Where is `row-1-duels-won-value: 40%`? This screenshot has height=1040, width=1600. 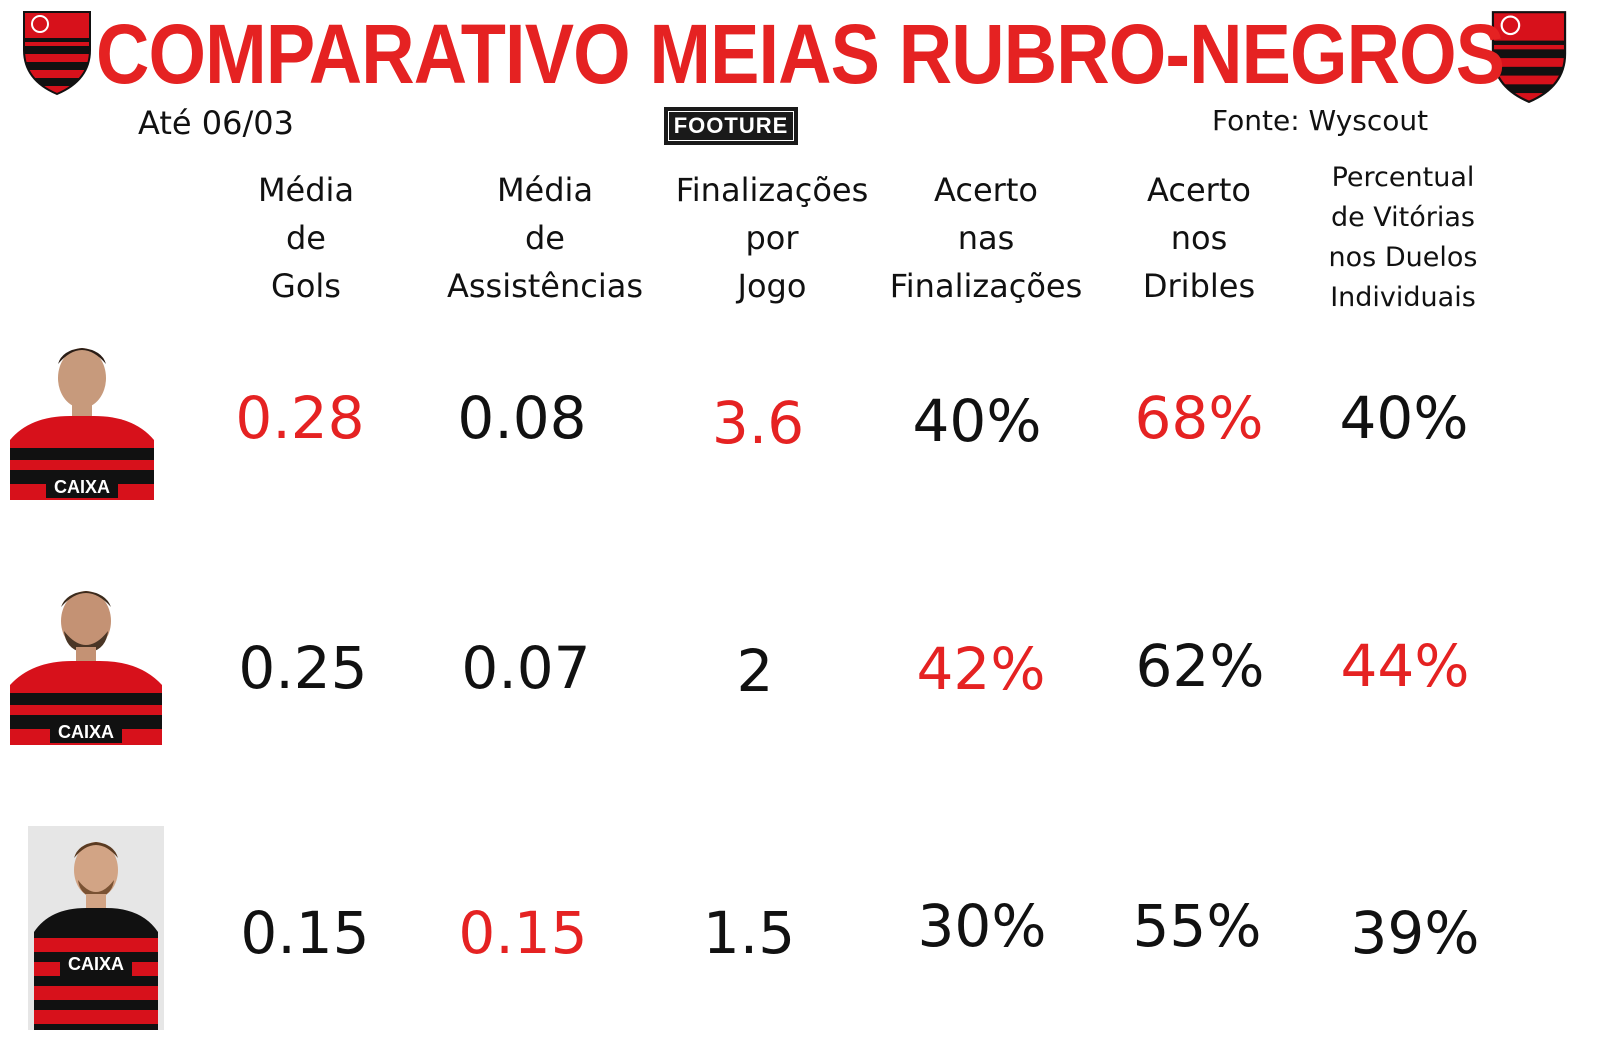 row-1-duels-won-value: 40% is located at coordinates (1404, 418).